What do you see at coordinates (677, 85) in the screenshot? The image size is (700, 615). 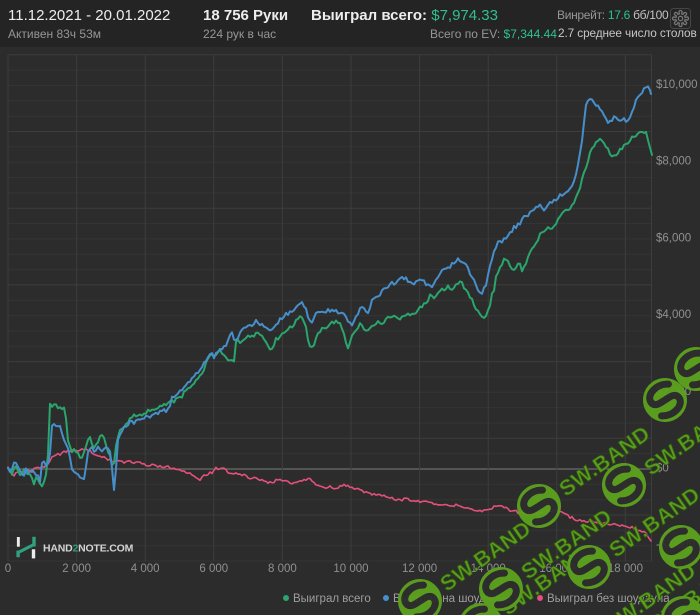 I see `svg-text: $10,000` at bounding box center [677, 85].